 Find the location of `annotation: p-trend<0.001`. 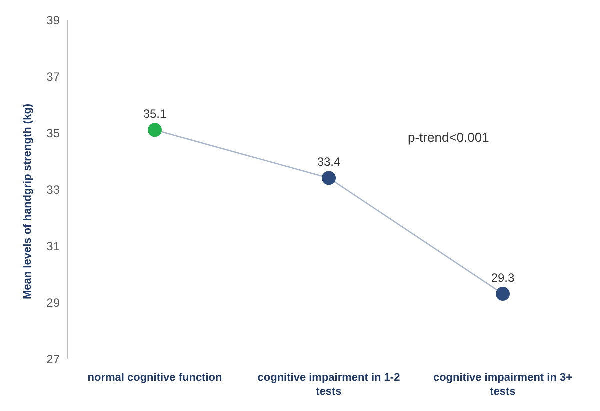

annotation: p-trend<0.001 is located at coordinates (449, 137).